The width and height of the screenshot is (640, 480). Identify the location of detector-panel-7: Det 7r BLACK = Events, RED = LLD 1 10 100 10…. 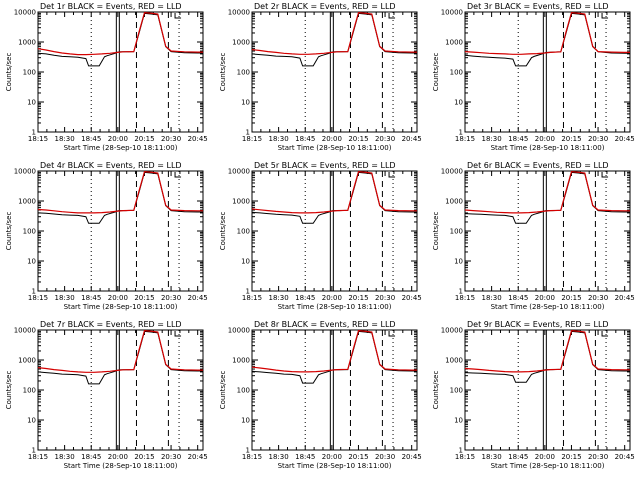
(106, 395).